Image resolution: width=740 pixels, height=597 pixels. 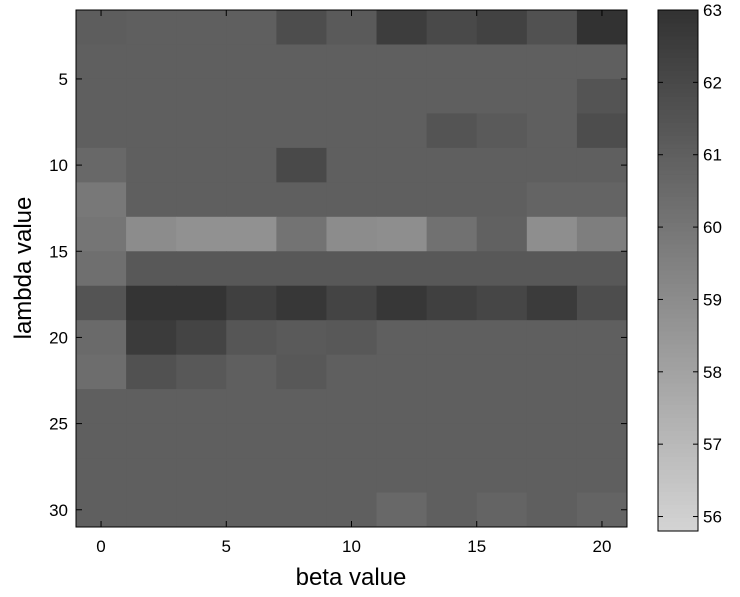 I want to click on colorbar-tick-label: 63, so click(x=712, y=10).